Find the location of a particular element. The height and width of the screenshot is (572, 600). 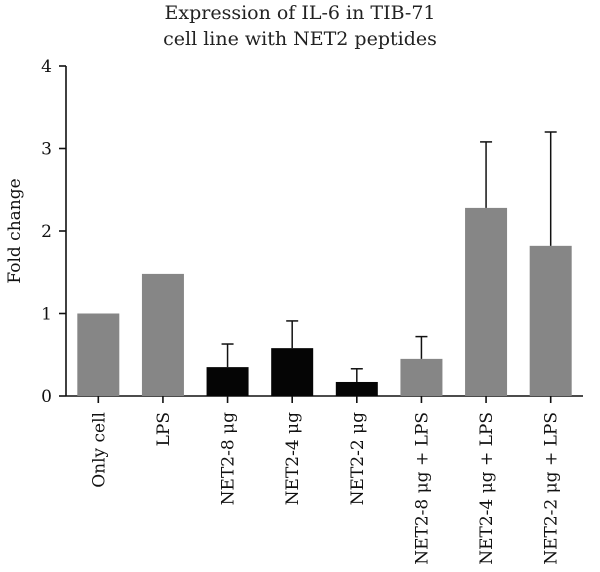

x-category-label: Only cell is located at coordinates (99, 450).